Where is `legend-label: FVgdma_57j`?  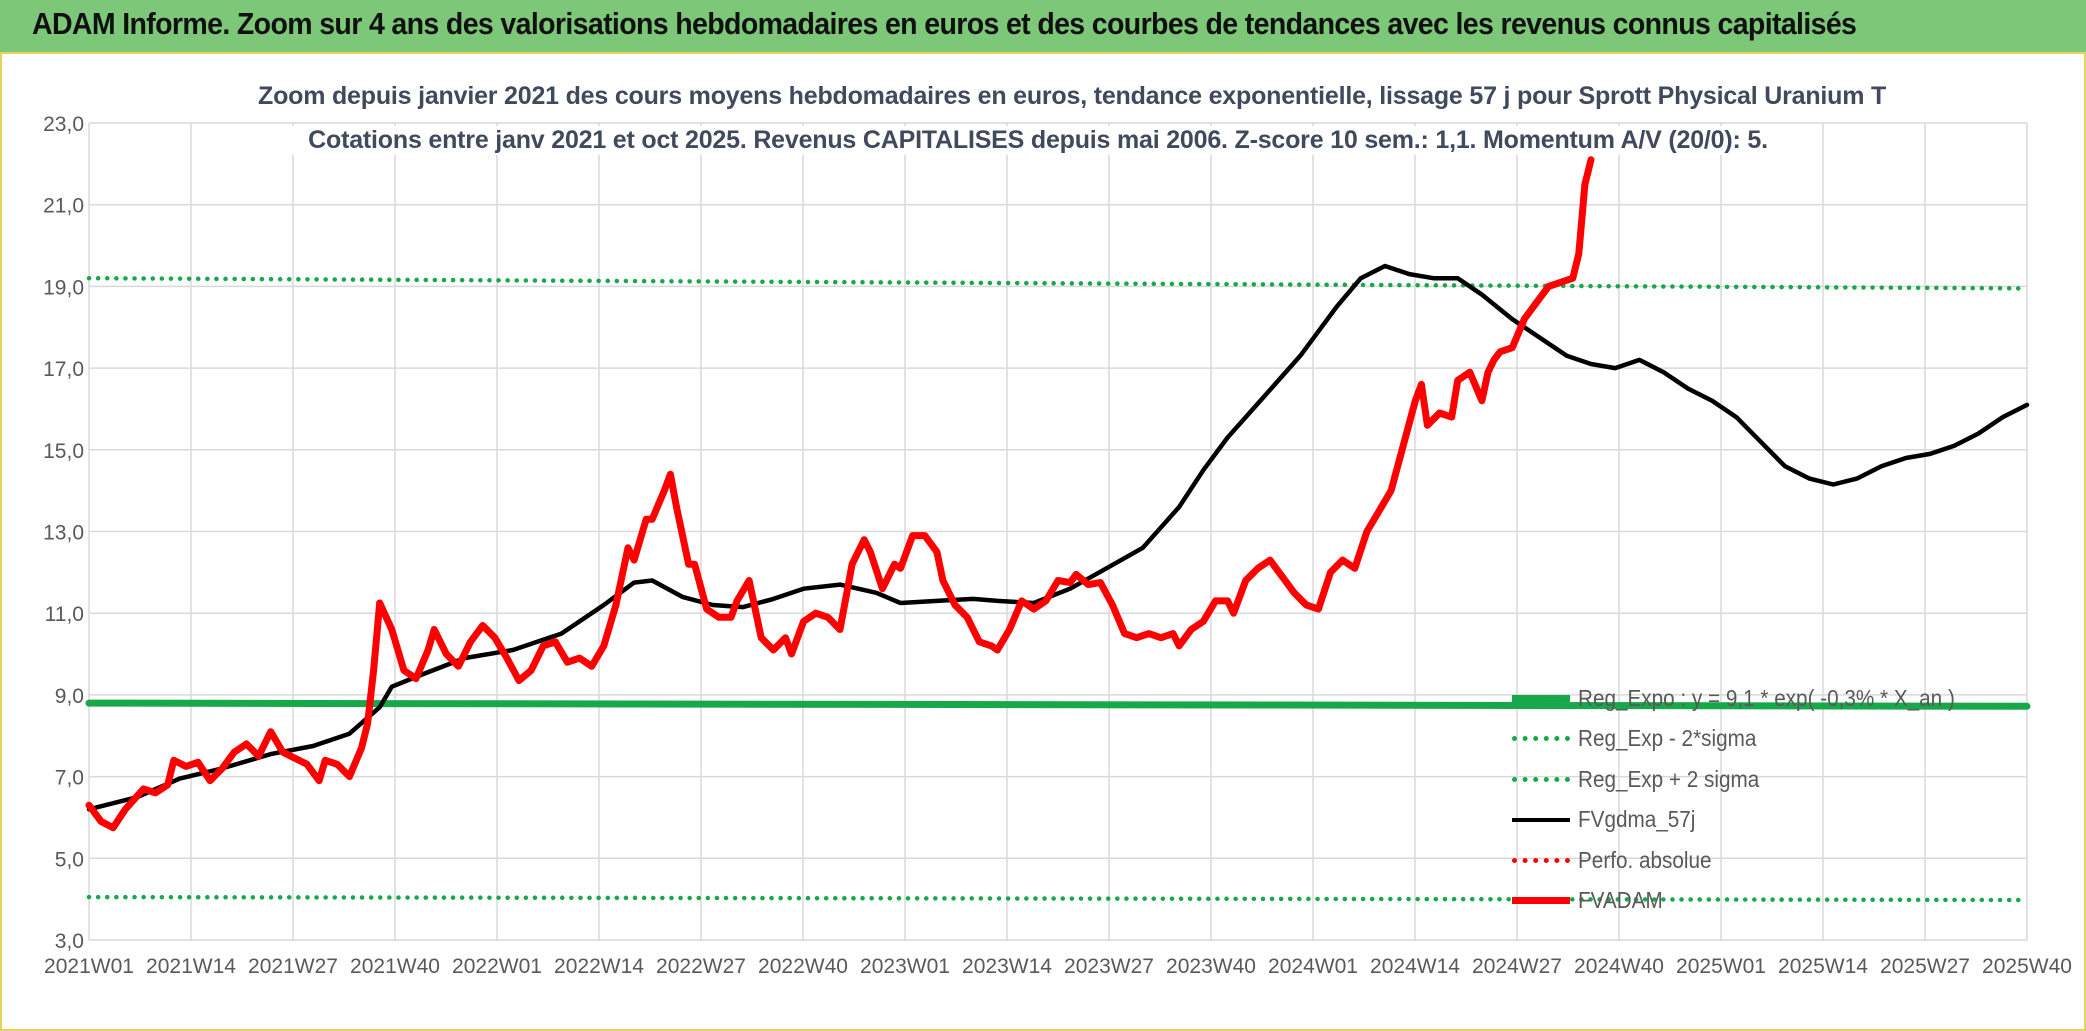
legend-label: FVgdma_57j is located at coordinates (1637, 819).